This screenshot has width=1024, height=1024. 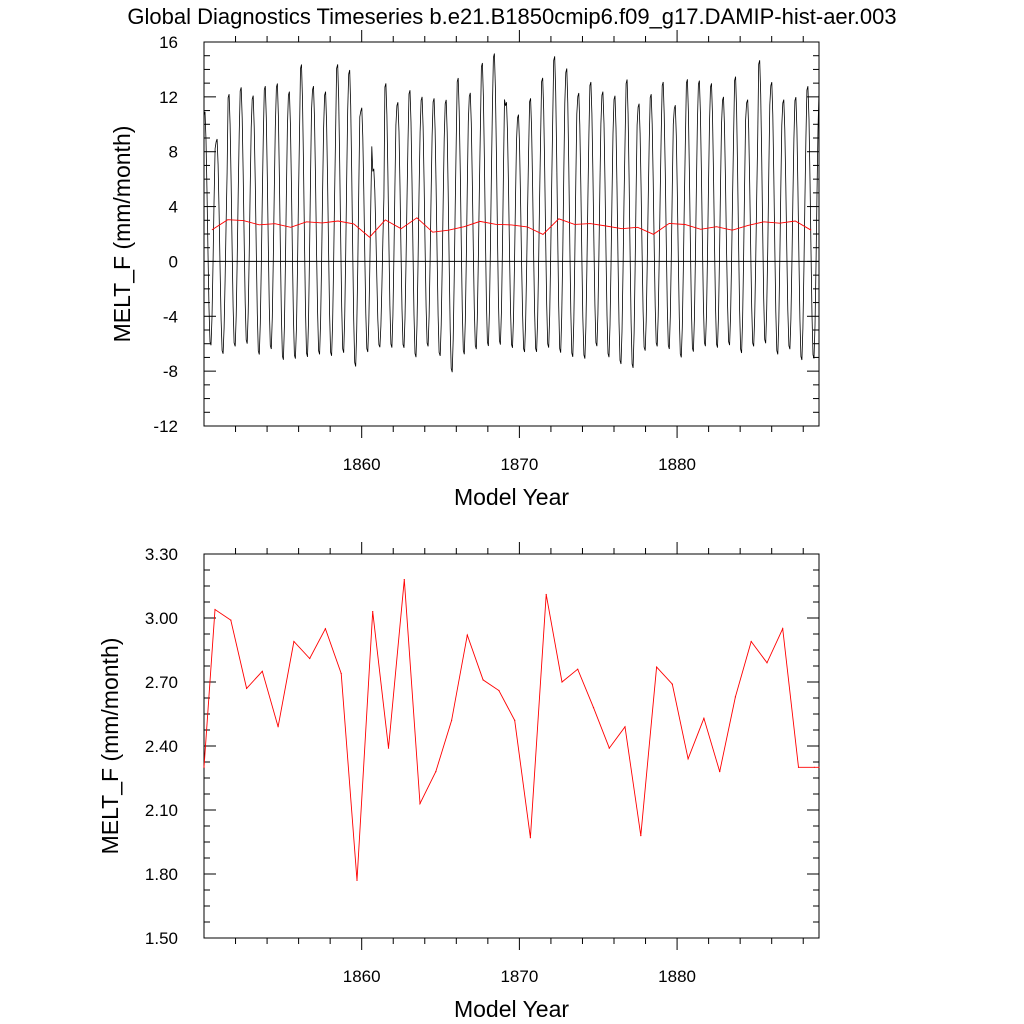 I want to click on y-tick-label: 1.50, so click(x=161, y=938).